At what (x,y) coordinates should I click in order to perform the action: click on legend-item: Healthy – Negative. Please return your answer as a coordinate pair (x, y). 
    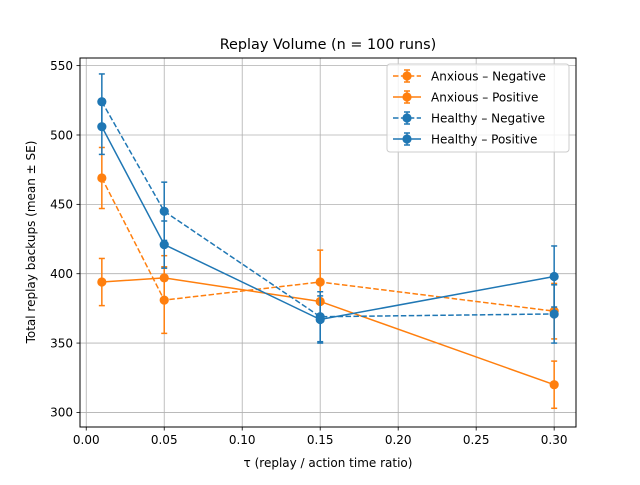
    Looking at the image, I should click on (469, 118).